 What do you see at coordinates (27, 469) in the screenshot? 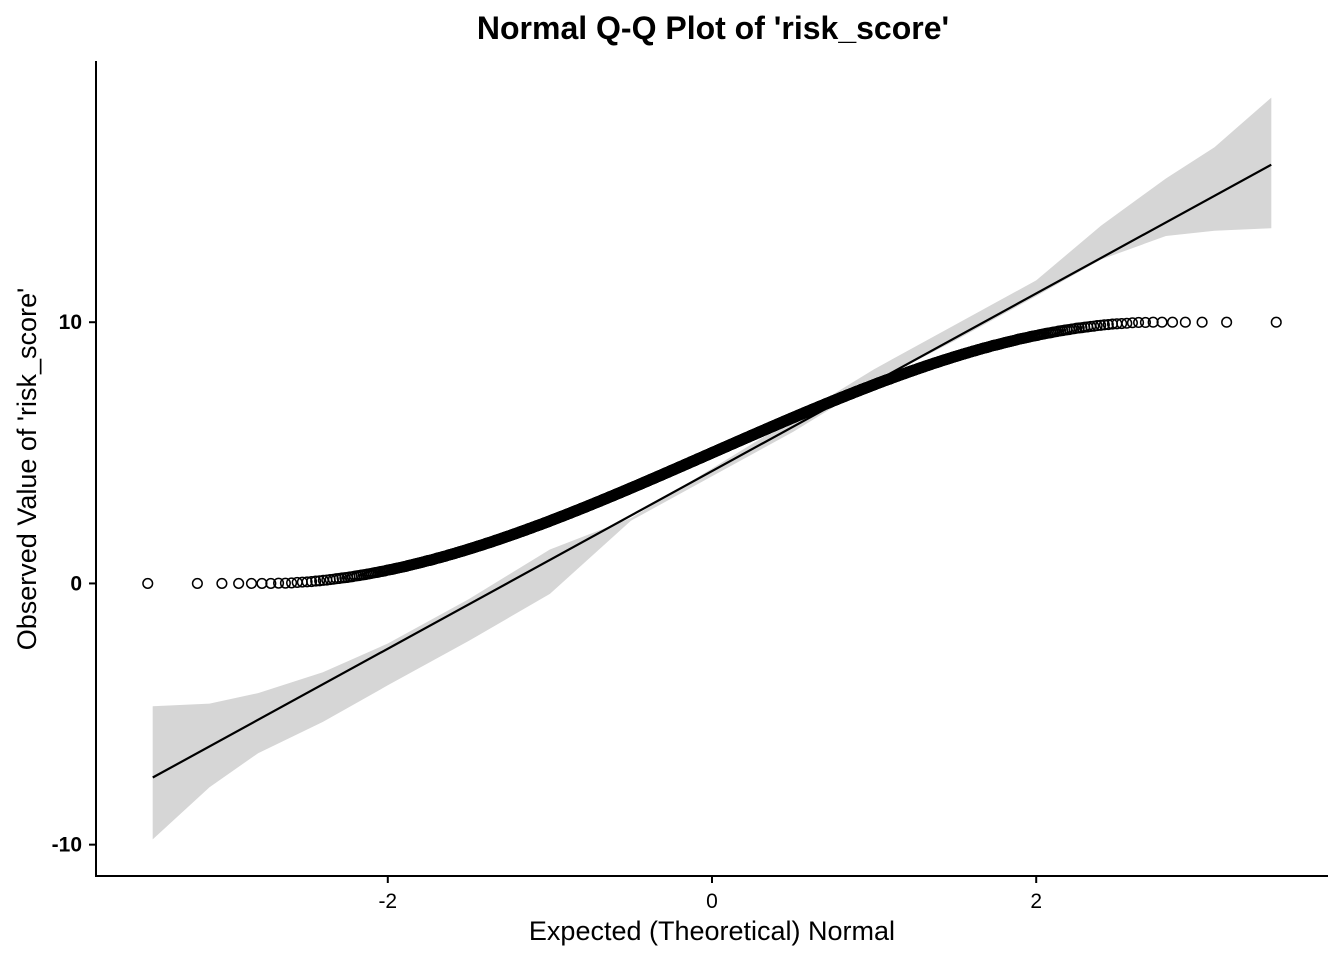
I see `y-axis-label: Observed Value of 'risk_score'` at bounding box center [27, 469].